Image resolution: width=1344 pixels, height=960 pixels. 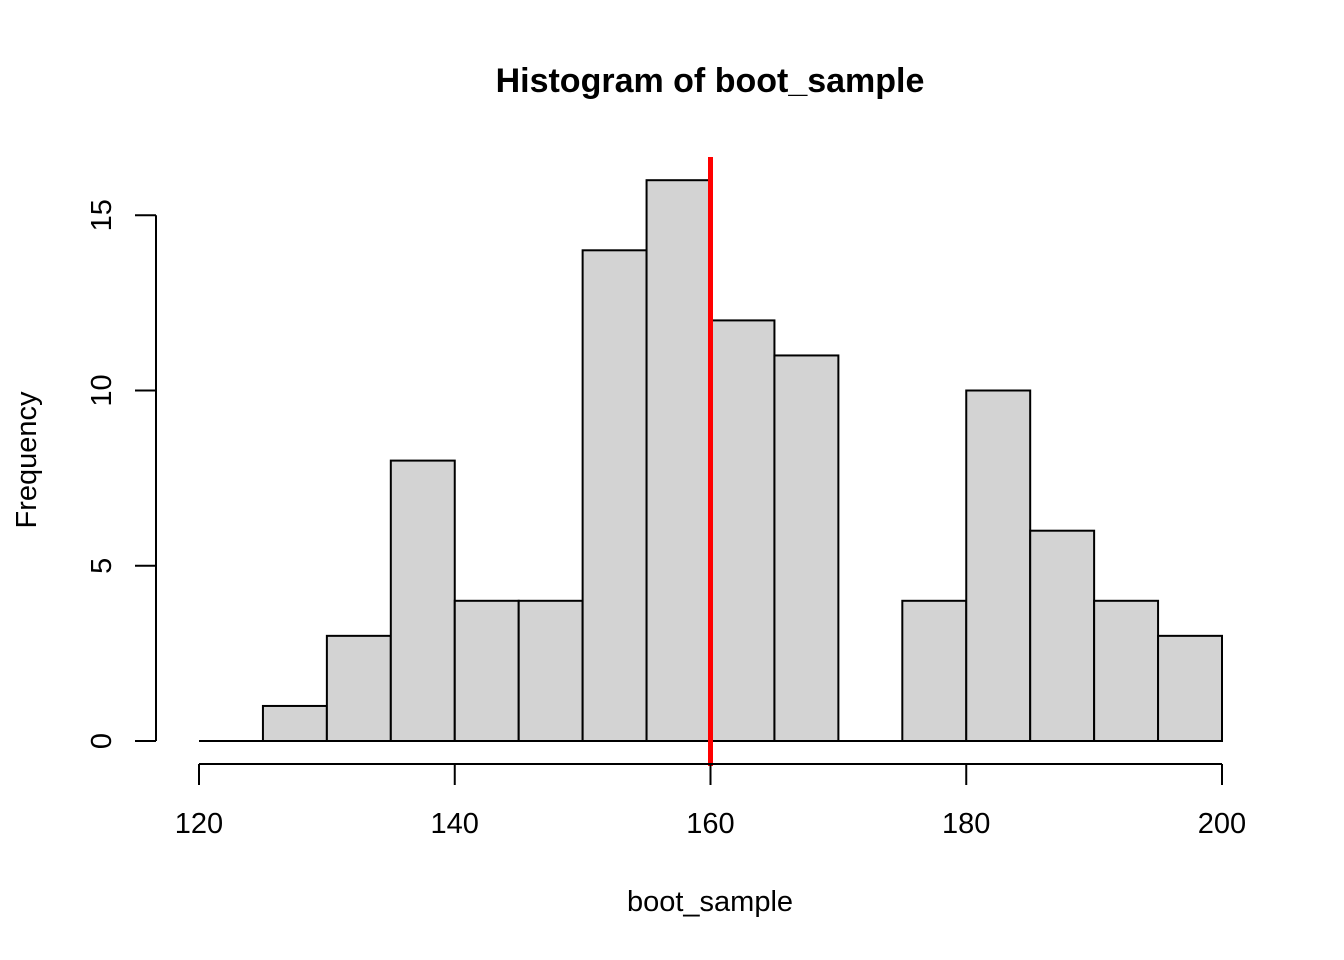 I want to click on x-axis: 120 140 160 180 200, so click(x=710, y=801).